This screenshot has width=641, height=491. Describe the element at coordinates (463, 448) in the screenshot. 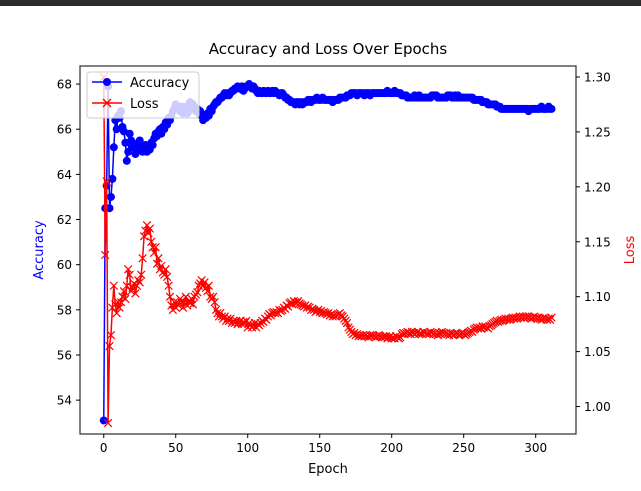

I see `x-tick-label: 250` at that location.